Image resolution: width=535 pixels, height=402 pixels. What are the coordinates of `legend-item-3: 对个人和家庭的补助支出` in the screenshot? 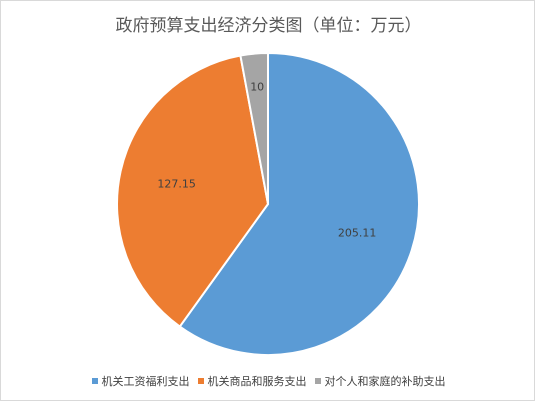 It's located at (380, 381).